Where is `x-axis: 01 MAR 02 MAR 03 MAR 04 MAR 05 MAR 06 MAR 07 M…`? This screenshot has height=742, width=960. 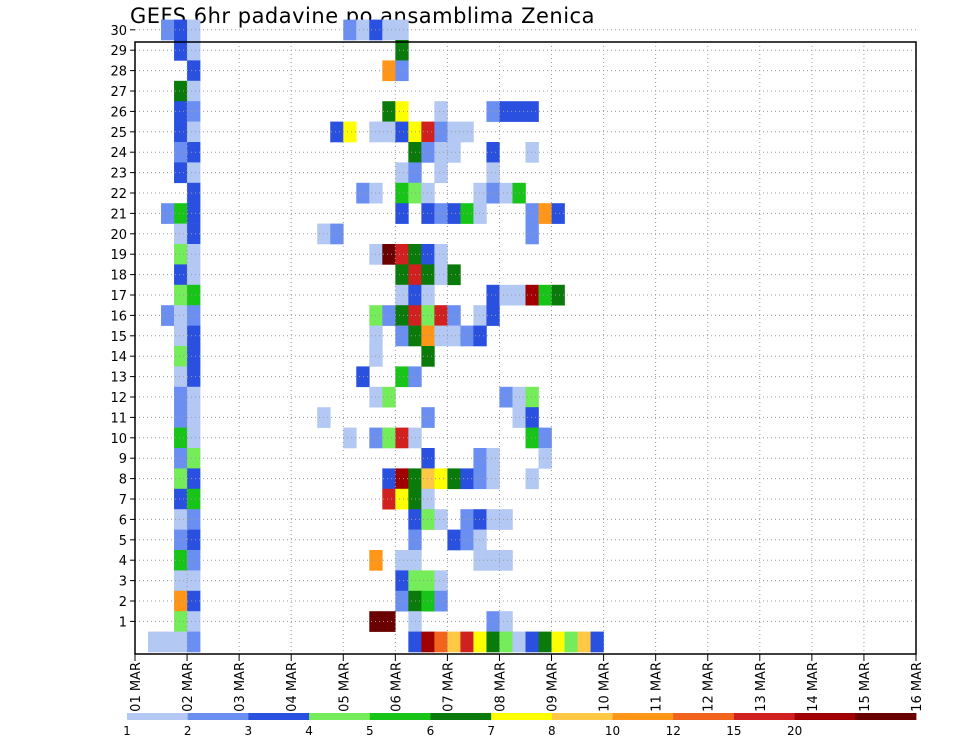 x-axis: 01 MAR 02 MAR 03 MAR 04 MAR 05 MAR 06 MAR 07 M… is located at coordinates (527, 683).